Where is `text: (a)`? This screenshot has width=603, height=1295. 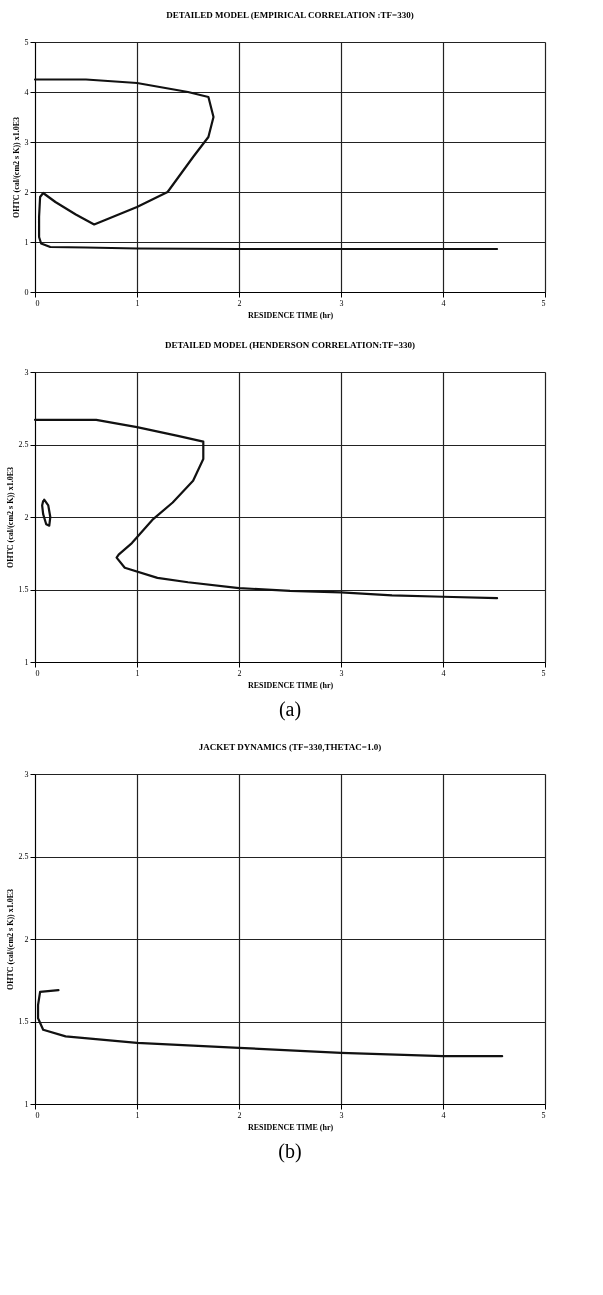
text: (a) is located at coordinates (290, 709).